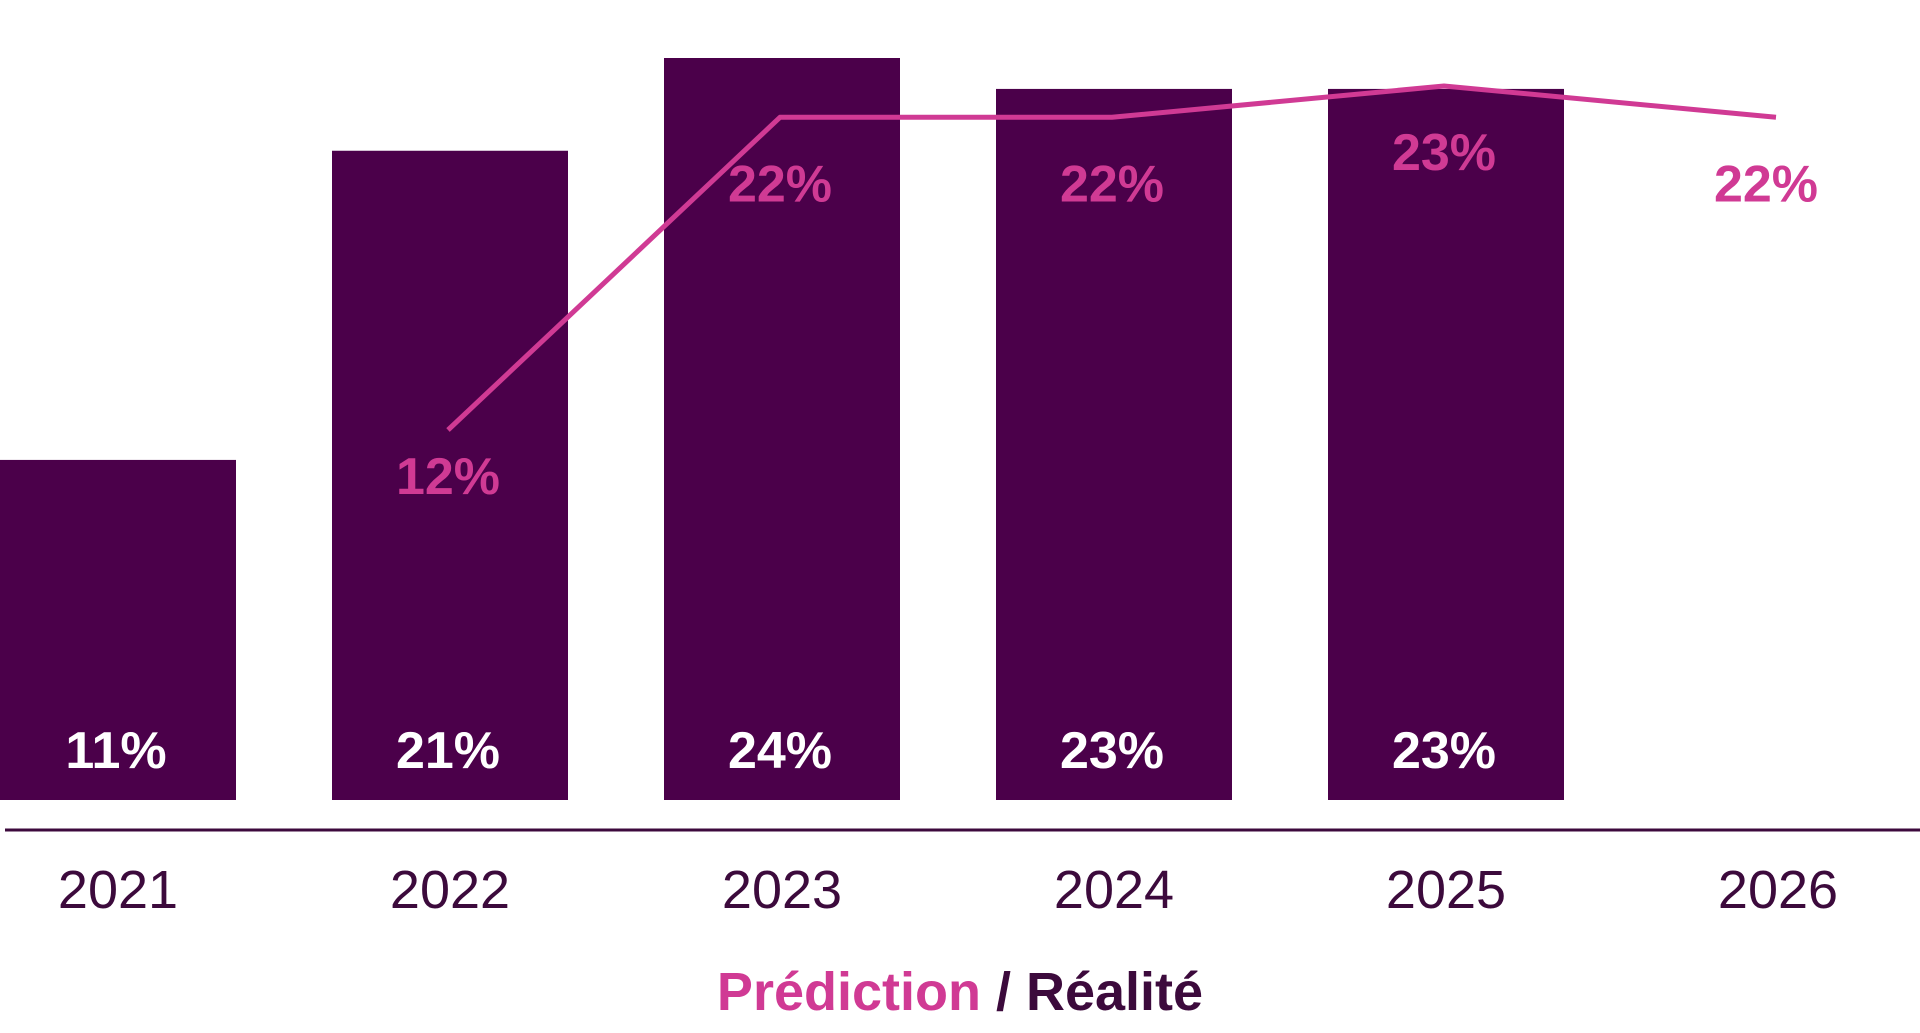 This screenshot has height=1033, width=1920. I want to click on x-tick-2023: 2023, so click(782, 890).